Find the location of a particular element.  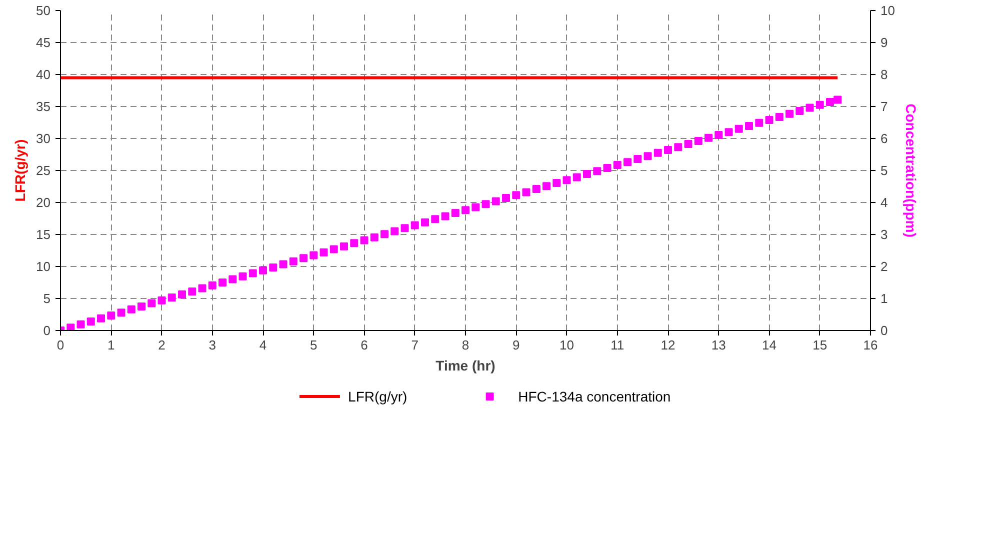

y-tick-label: 20 is located at coordinates (43, 202).